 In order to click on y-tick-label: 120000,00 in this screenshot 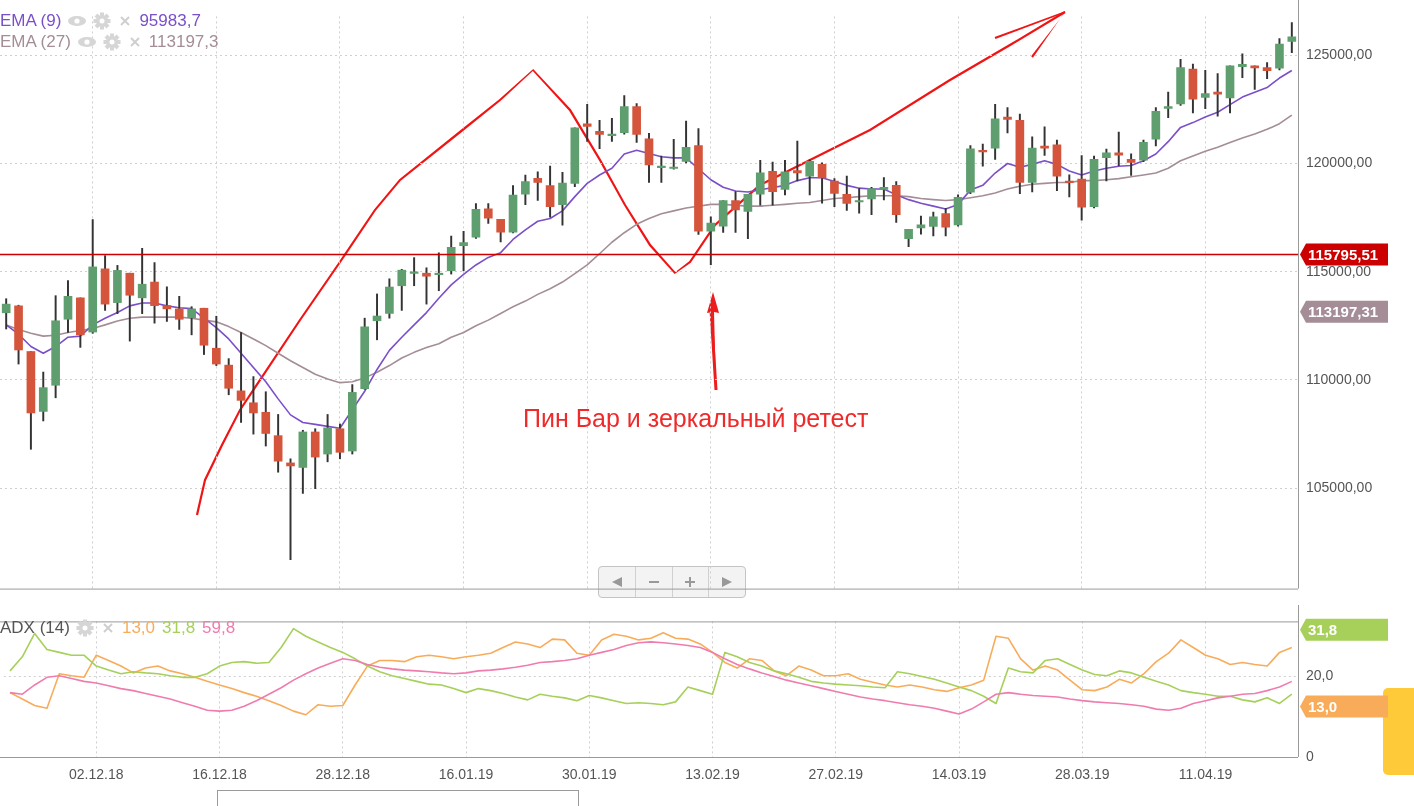, I will do `click(1339, 162)`.